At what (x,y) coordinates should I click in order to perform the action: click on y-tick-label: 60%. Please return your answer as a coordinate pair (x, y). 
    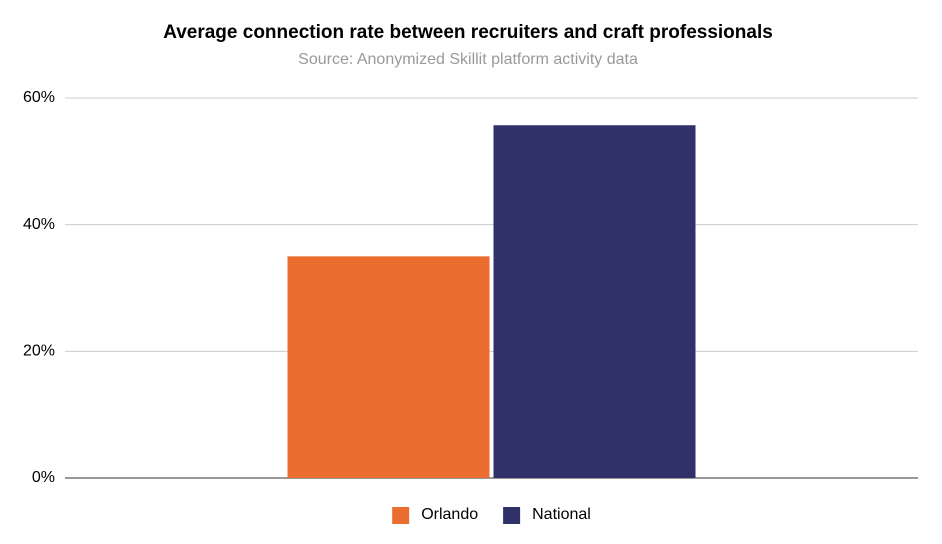
    Looking at the image, I should click on (39, 97).